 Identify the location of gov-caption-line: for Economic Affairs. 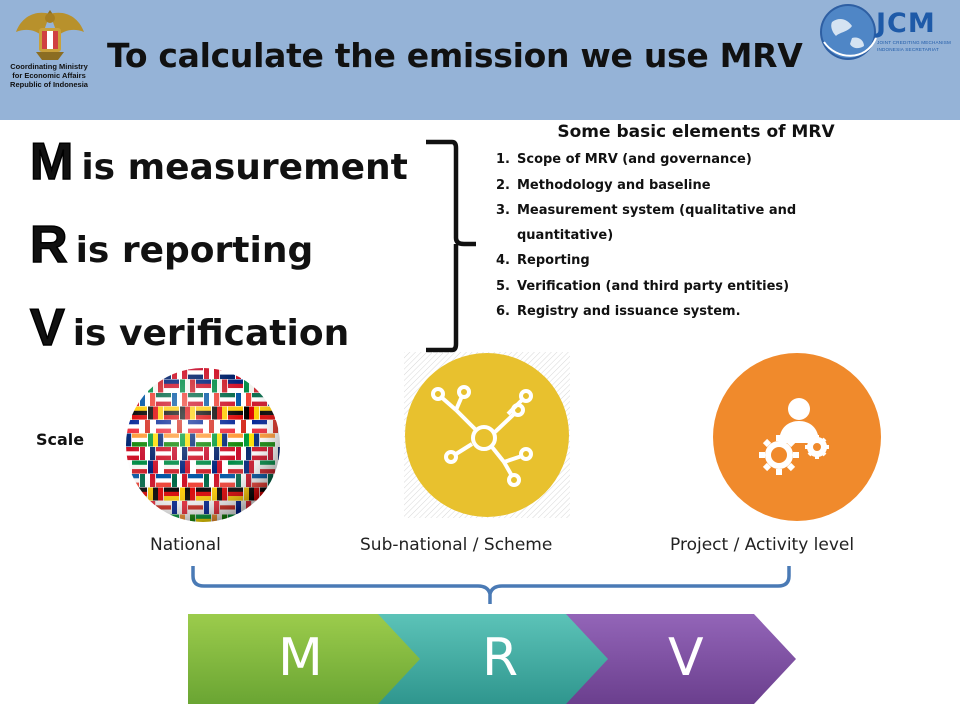
(49, 75).